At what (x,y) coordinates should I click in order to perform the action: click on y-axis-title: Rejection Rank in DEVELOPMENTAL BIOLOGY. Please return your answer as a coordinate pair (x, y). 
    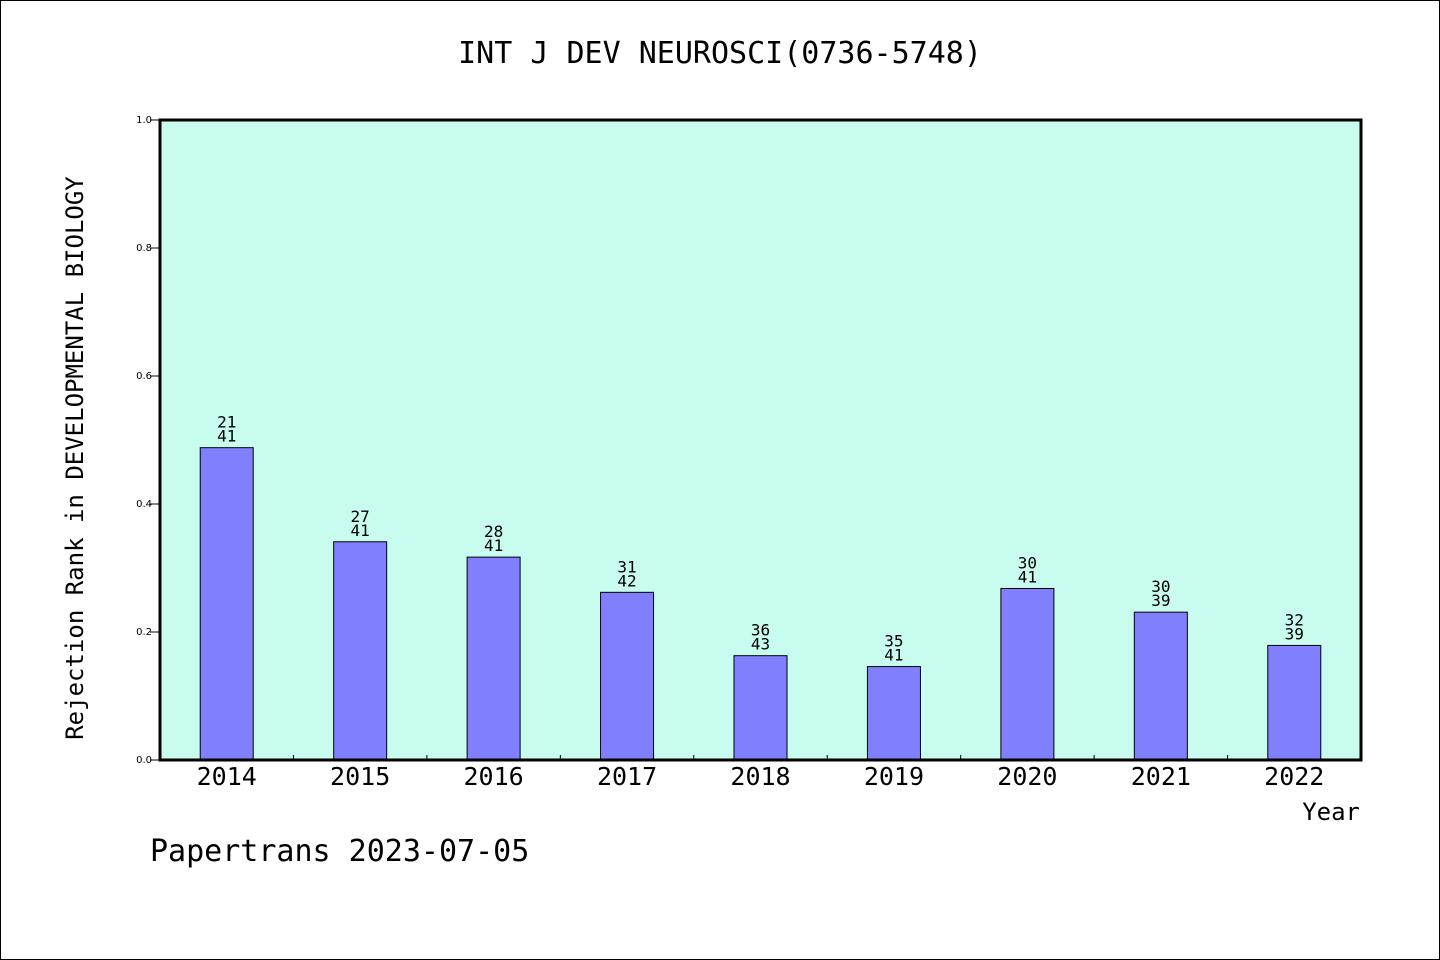
    Looking at the image, I should click on (75, 458).